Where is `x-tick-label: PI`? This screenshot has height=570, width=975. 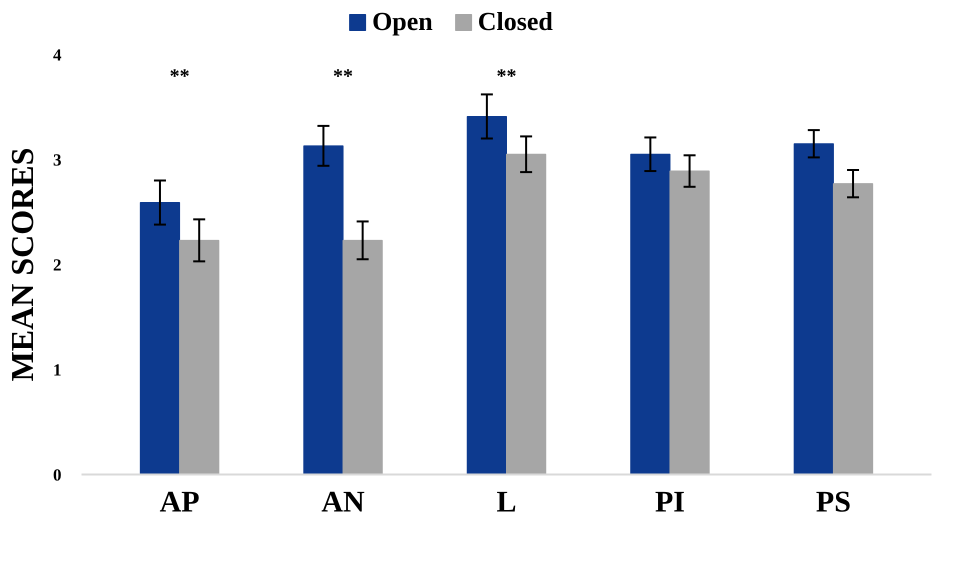
x-tick-label: PI is located at coordinates (669, 502).